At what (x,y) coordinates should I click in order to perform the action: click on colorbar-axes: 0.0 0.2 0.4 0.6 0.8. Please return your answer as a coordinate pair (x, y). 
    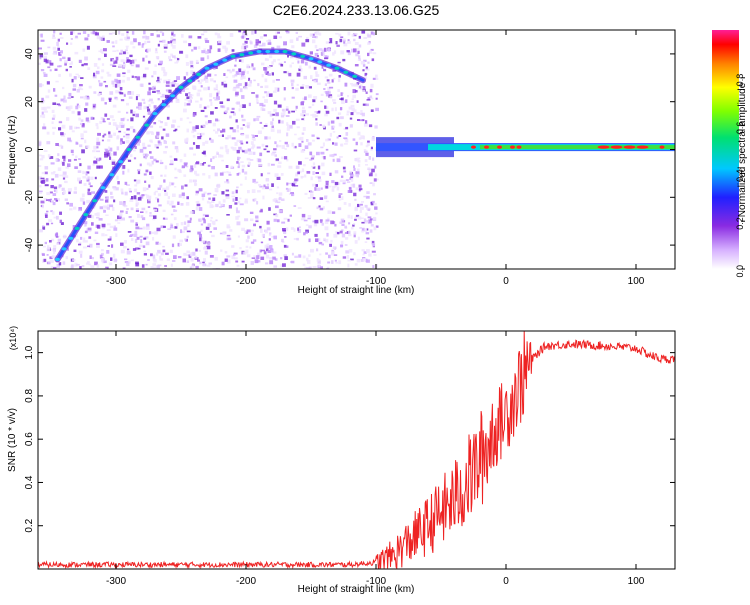
    Looking at the image, I should click on (740, 176).